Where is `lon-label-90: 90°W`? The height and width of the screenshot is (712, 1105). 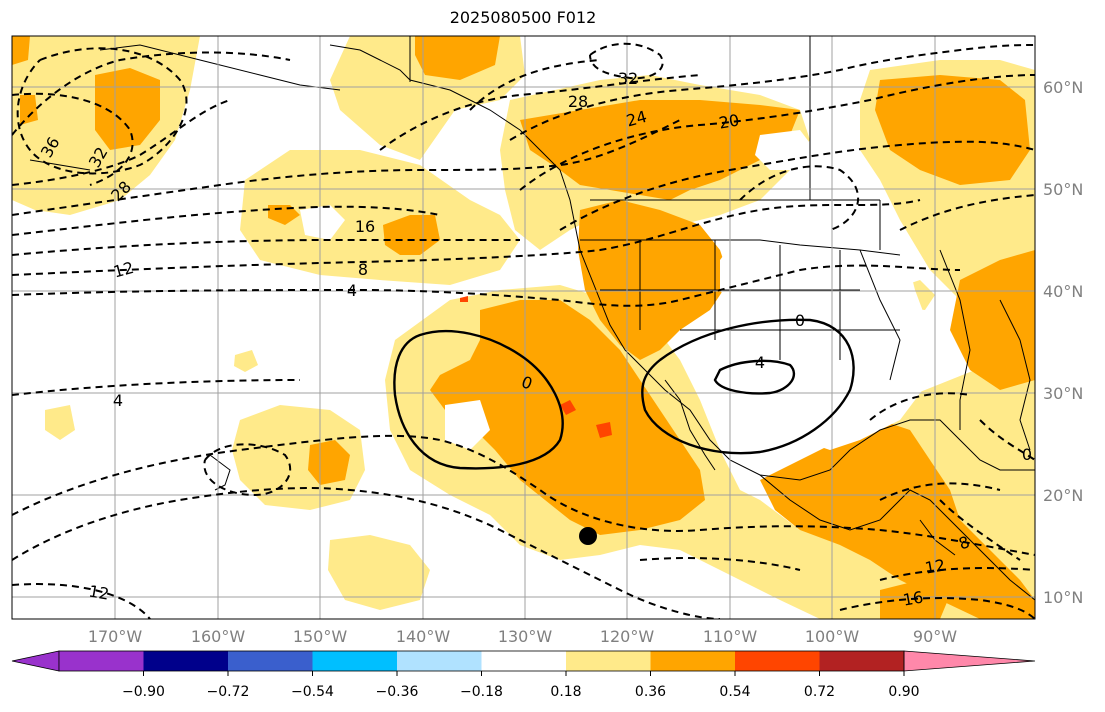
lon-label-90: 90°W is located at coordinates (935, 636).